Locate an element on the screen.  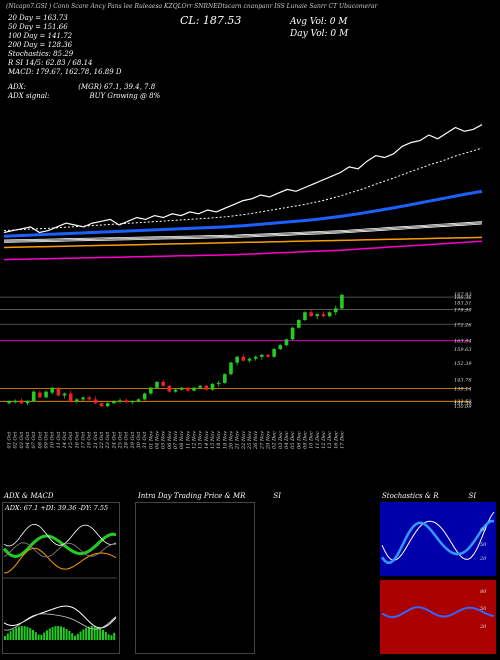
macd-readout: MACD: 179.67, 162.78, 16.89 D is located at coordinates (65, 72).